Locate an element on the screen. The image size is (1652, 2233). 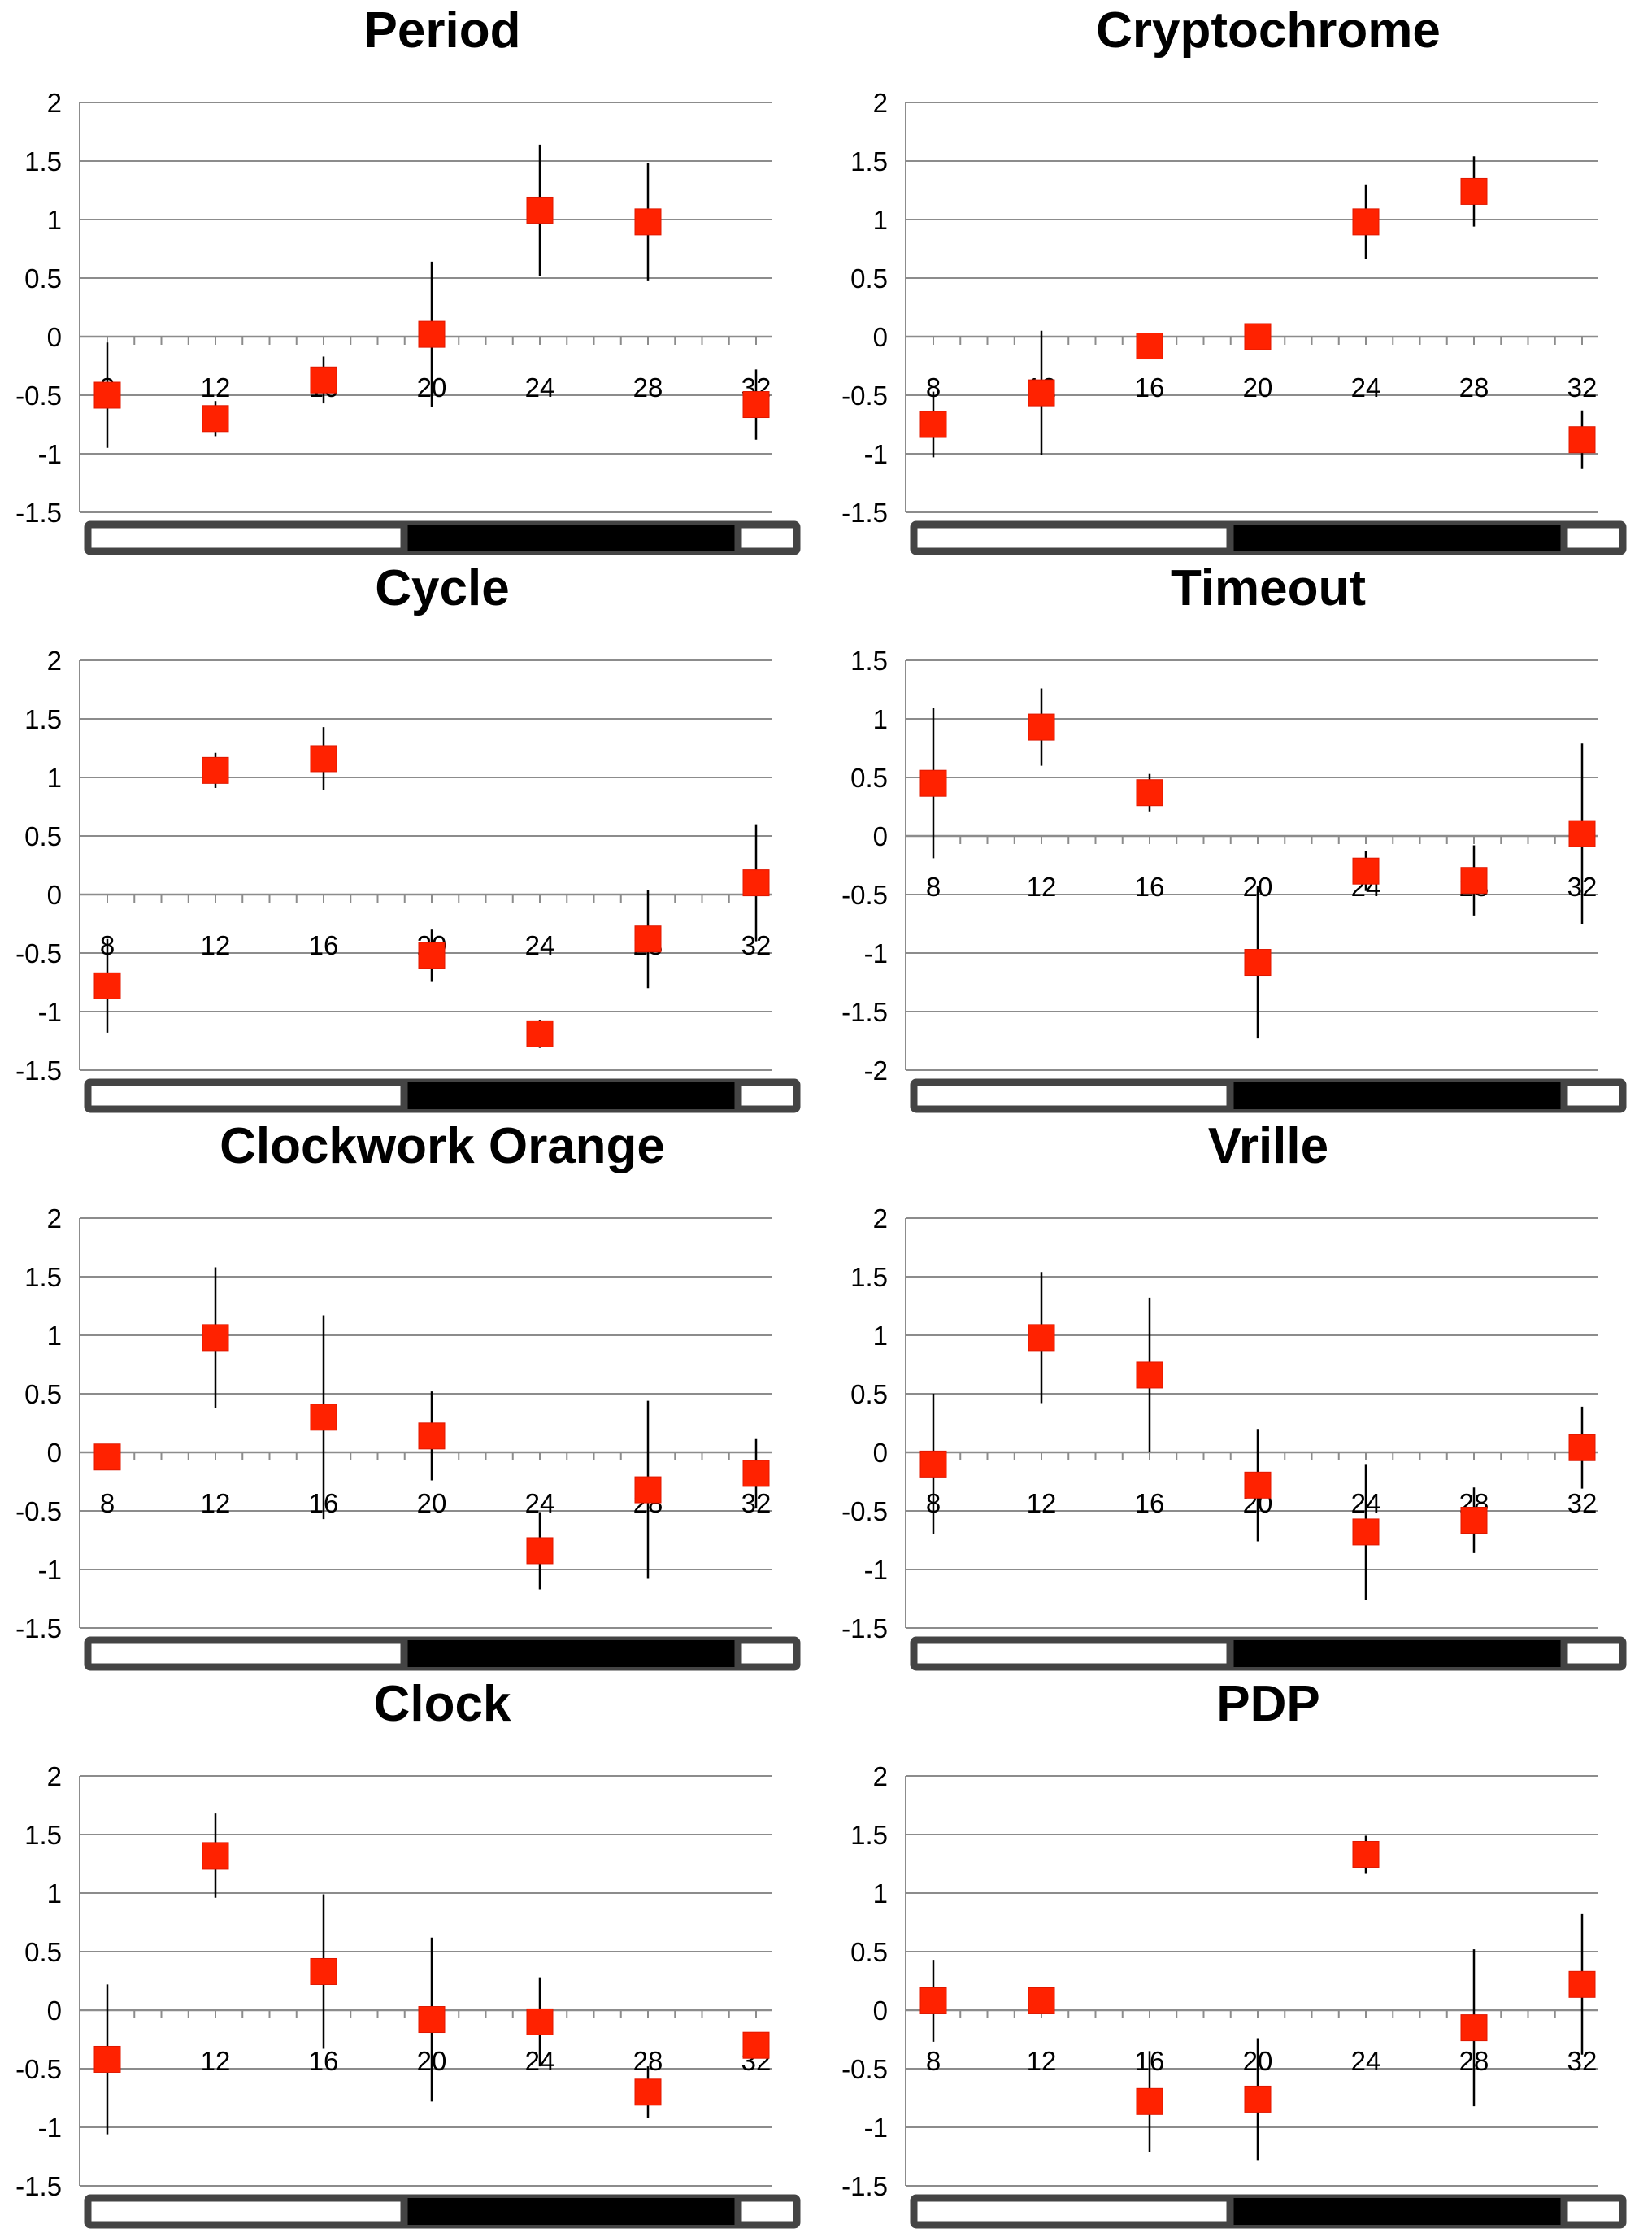
chart-title: Clock is located at coordinates (442, 1704).